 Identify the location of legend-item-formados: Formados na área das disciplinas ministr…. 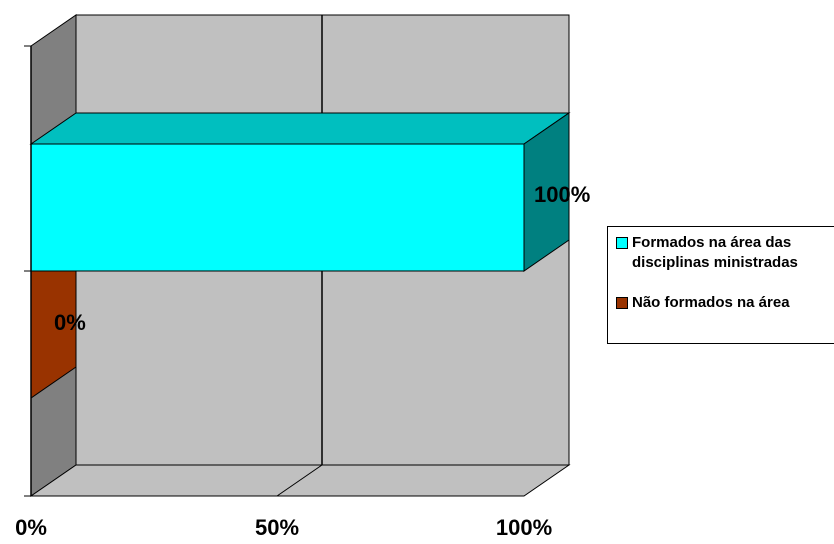
(707, 253).